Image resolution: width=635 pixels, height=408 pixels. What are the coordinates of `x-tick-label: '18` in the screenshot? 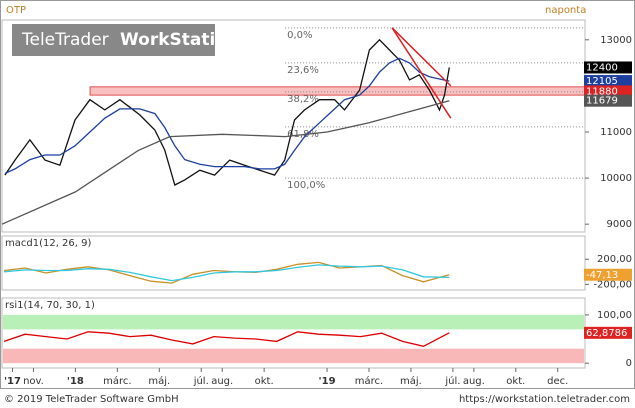 It's located at (75, 381).